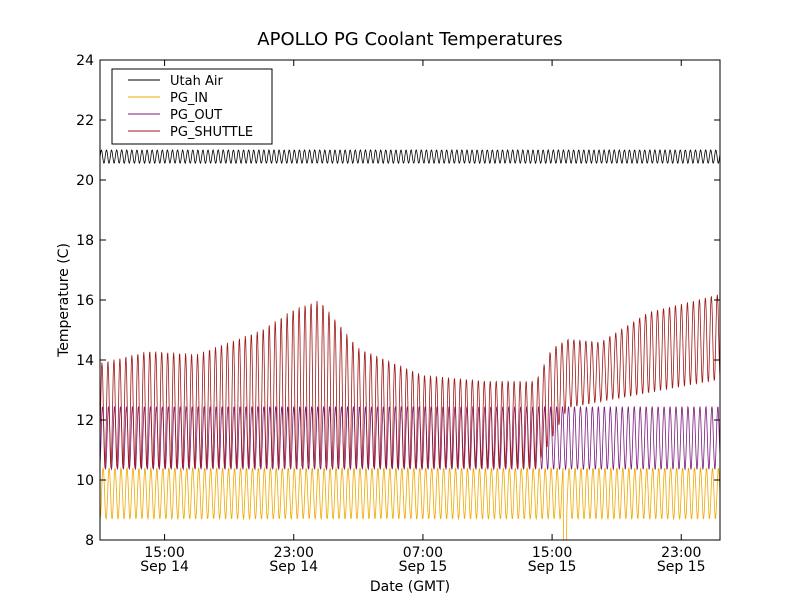  Describe the element at coordinates (196, 115) in the screenshot. I see `legend-label: PG_OUT` at that location.